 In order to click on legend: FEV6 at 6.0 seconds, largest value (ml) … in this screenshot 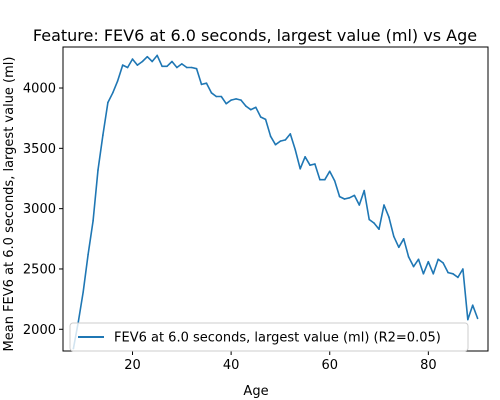, I will do `click(269, 337)`.